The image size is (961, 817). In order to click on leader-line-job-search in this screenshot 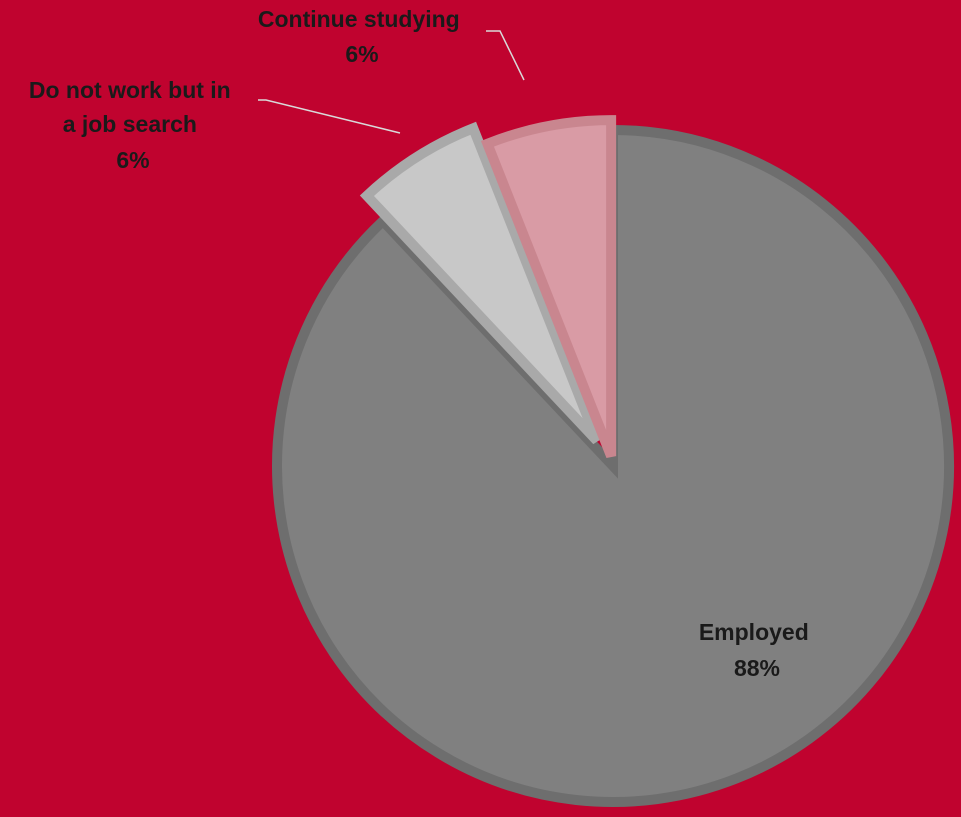, I will do `click(329, 116)`.